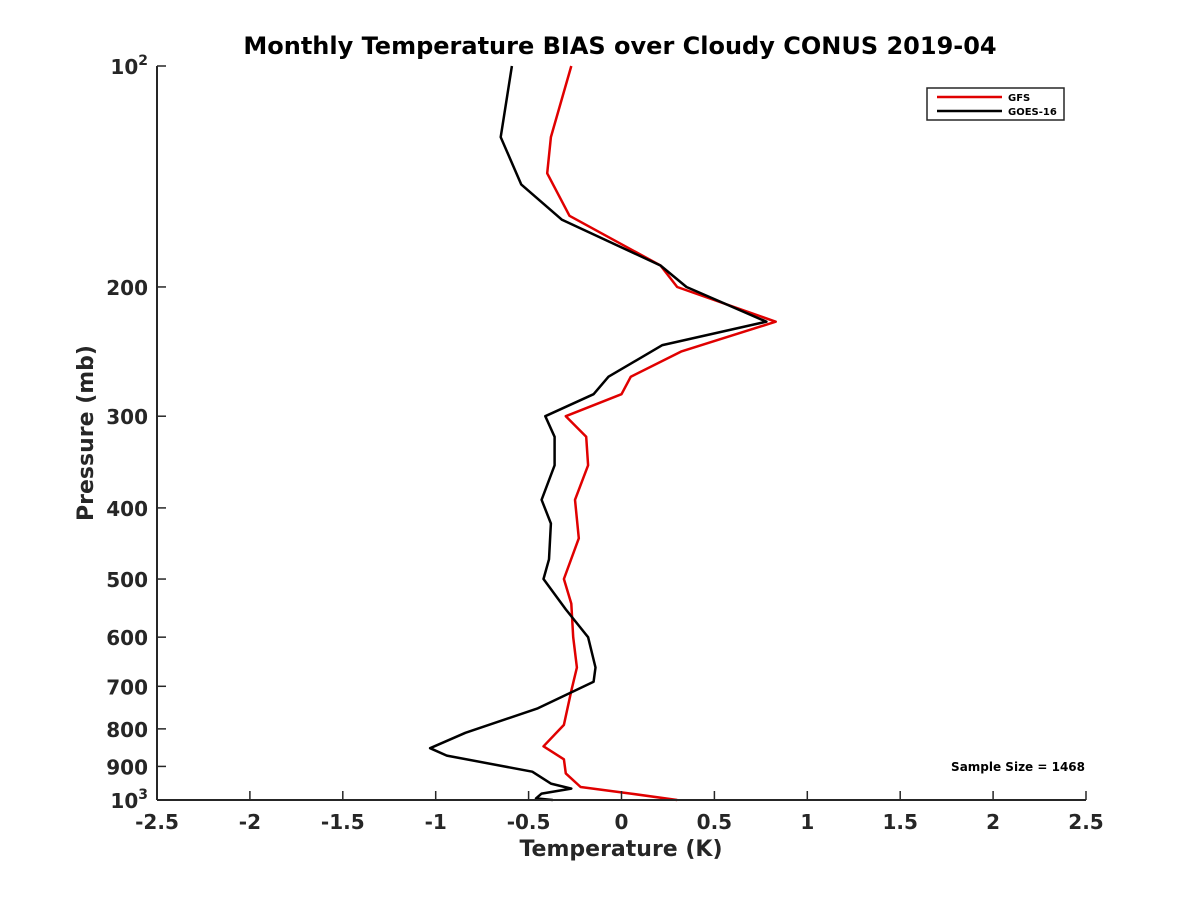 The width and height of the screenshot is (1200, 900). I want to click on y-tick-label: 400, so click(127, 509).